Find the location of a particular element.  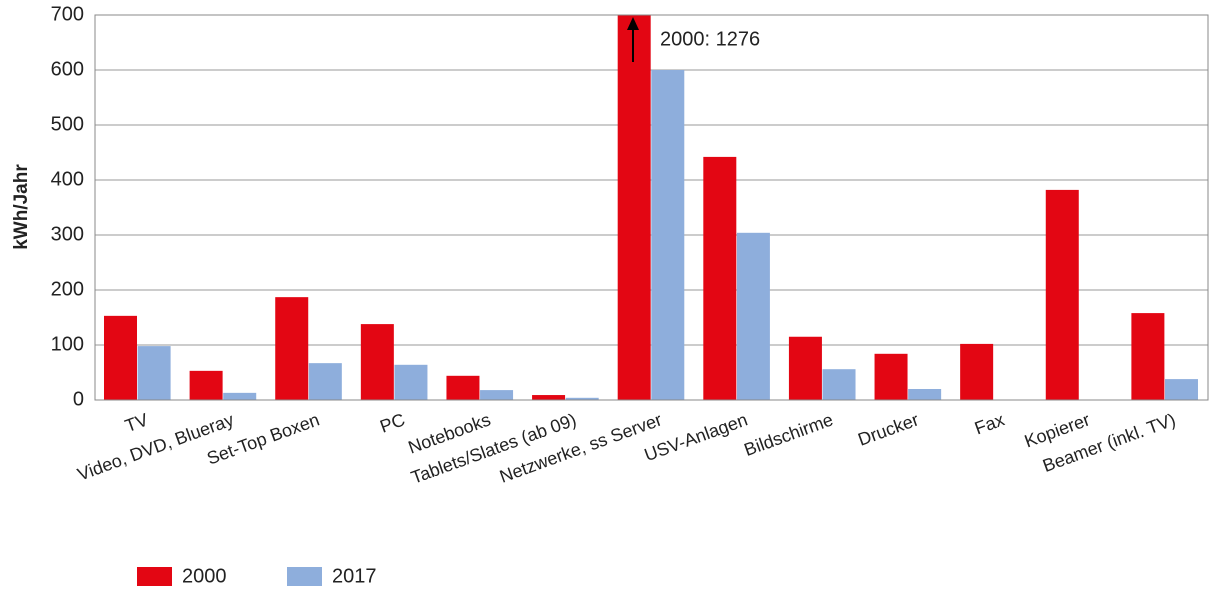

y-tick-label: 700 is located at coordinates (67, 14).